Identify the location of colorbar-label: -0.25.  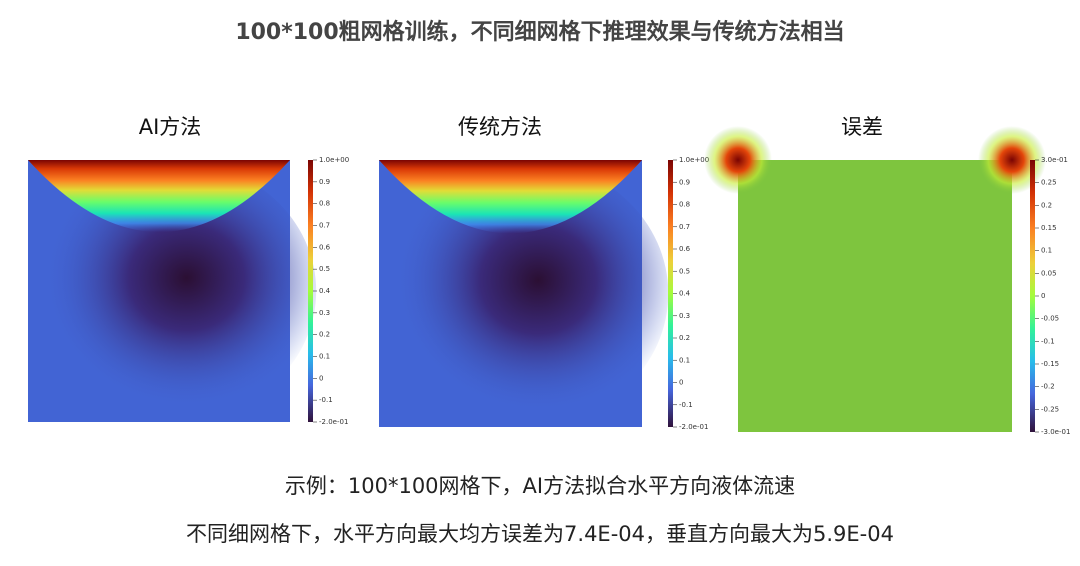
(1050, 409).